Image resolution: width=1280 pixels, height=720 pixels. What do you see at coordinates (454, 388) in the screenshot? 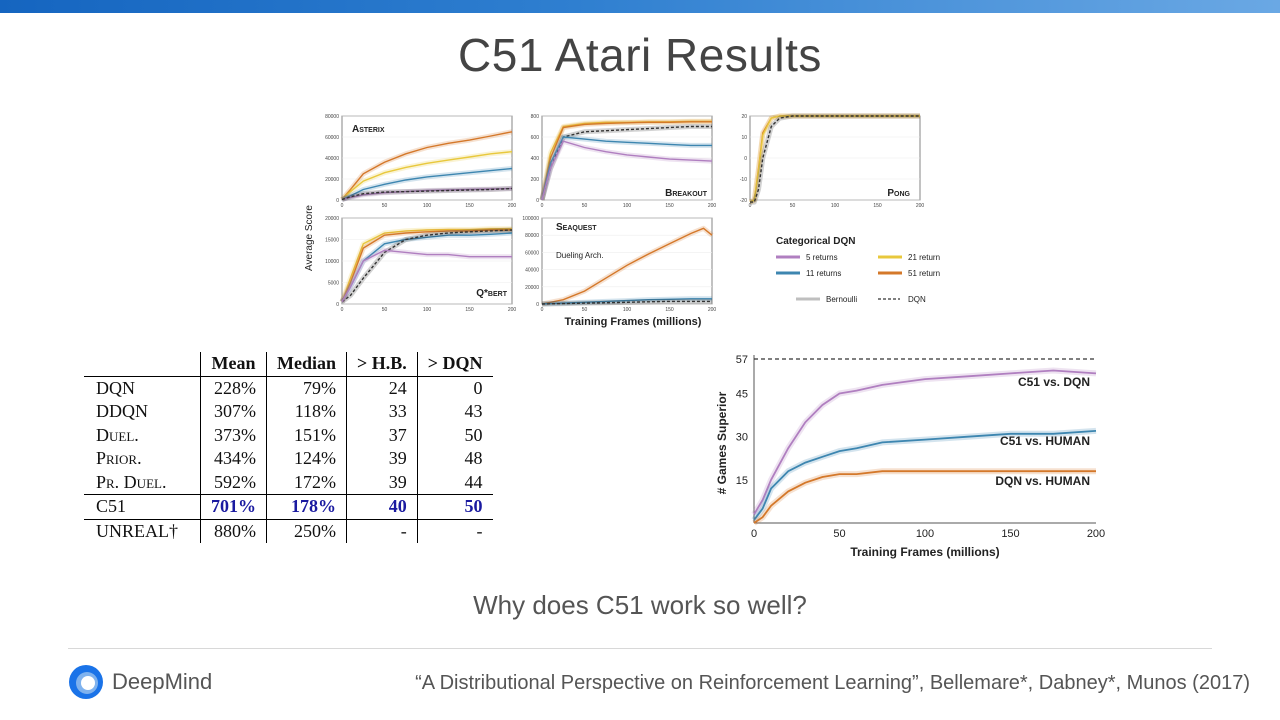
I see `dqn-cell: 0` at bounding box center [454, 388].